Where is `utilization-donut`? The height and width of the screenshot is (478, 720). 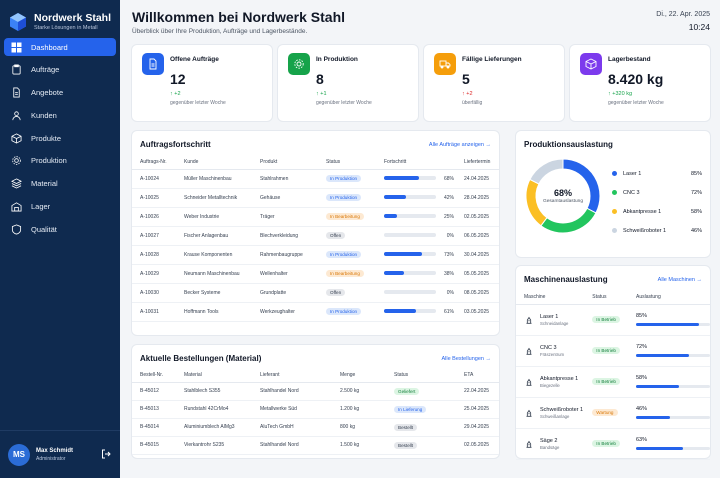
utilization-donut is located at coordinates (563, 196).